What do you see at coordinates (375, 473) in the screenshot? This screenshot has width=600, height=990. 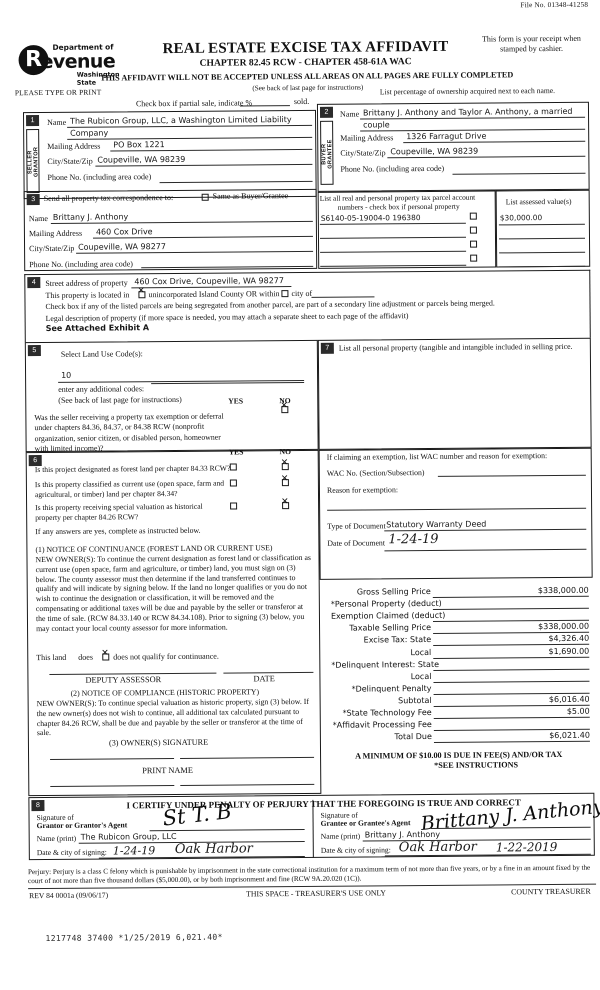 I see `wac-number-label: WAC No. (Section/Subsection)` at bounding box center [375, 473].